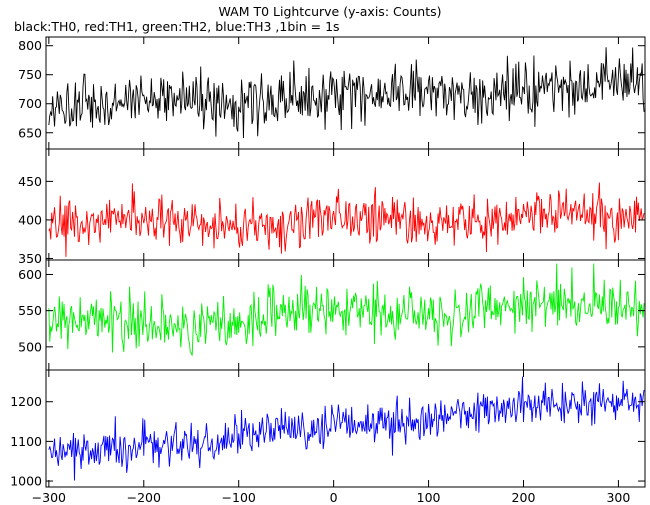  What do you see at coordinates (30, 132) in the screenshot?
I see `y-tick-label: 650` at bounding box center [30, 132].